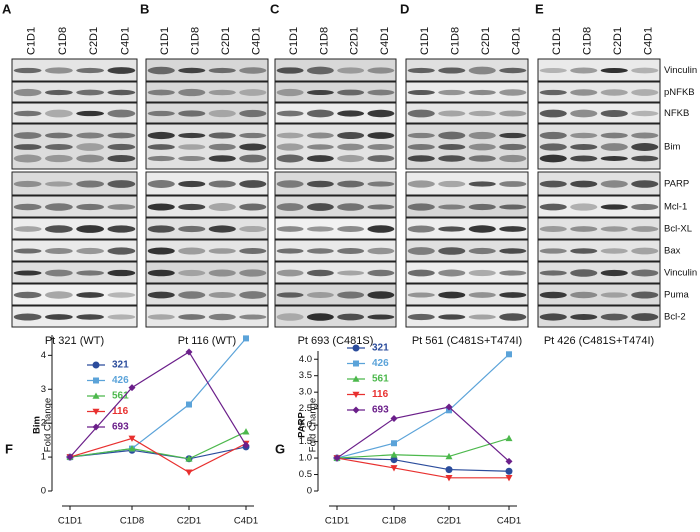  Describe the element at coordinates (380, 363) in the screenshot. I see `legend-label: 426` at that location.